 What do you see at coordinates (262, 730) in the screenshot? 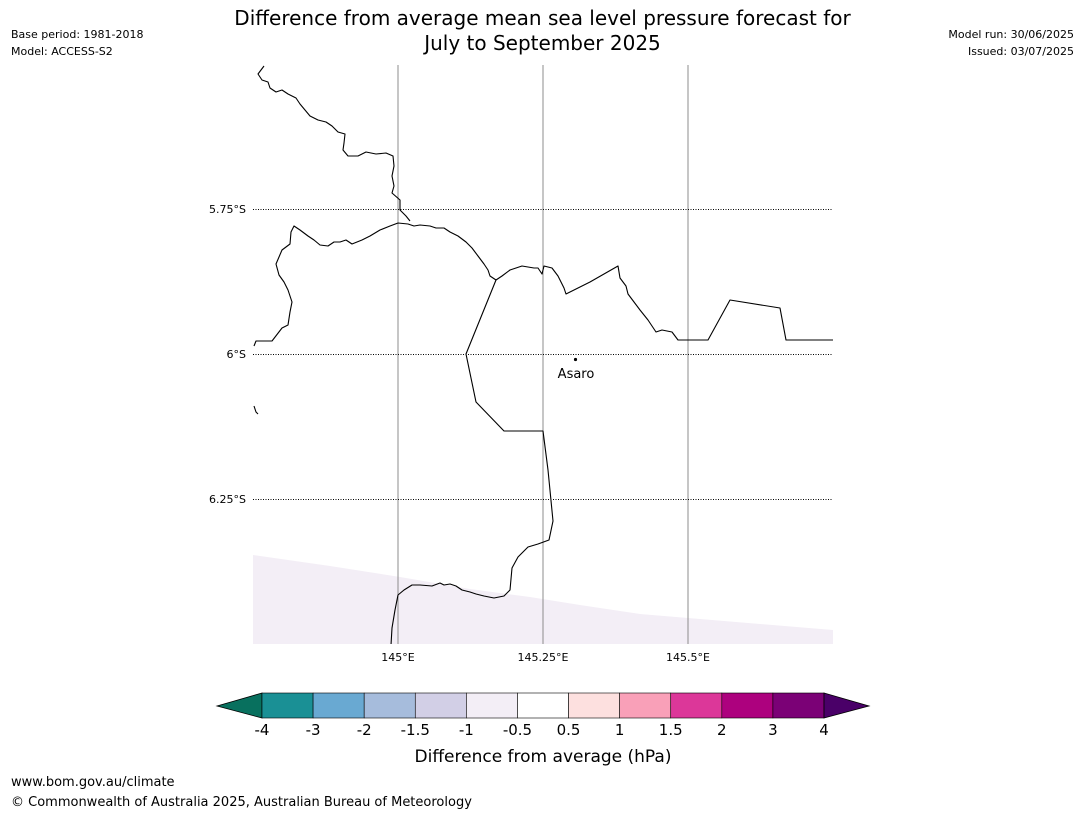
I see `colorbar-tick-label: -4` at bounding box center [262, 730].